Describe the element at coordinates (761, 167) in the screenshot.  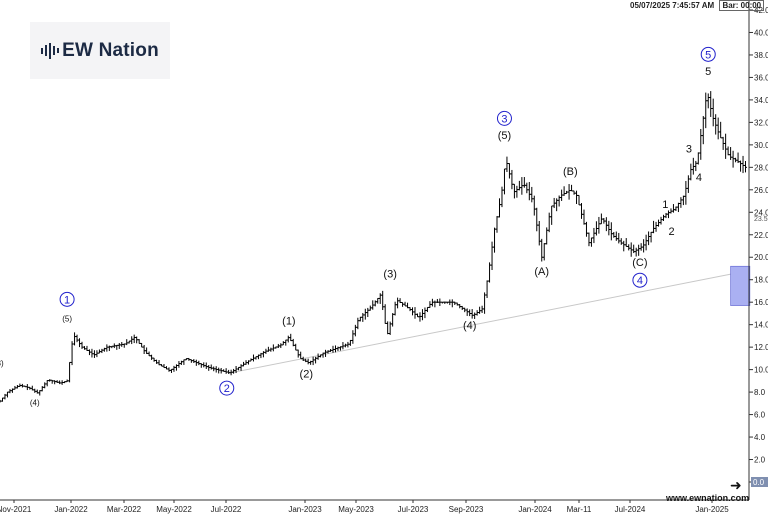
I see `y-tick-label: 28.0` at that location.